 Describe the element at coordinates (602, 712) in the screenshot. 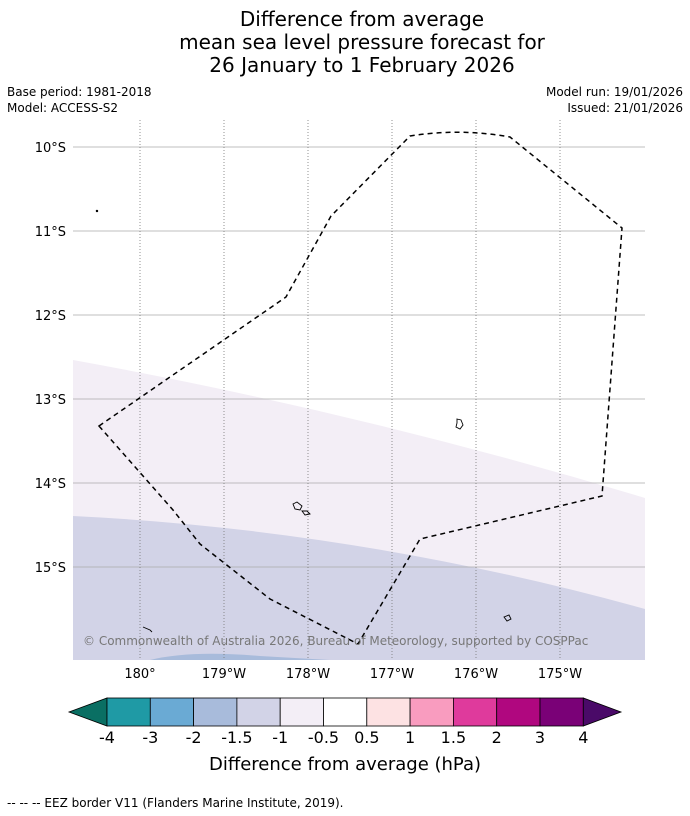

I see `colorbar-extend-high` at that location.